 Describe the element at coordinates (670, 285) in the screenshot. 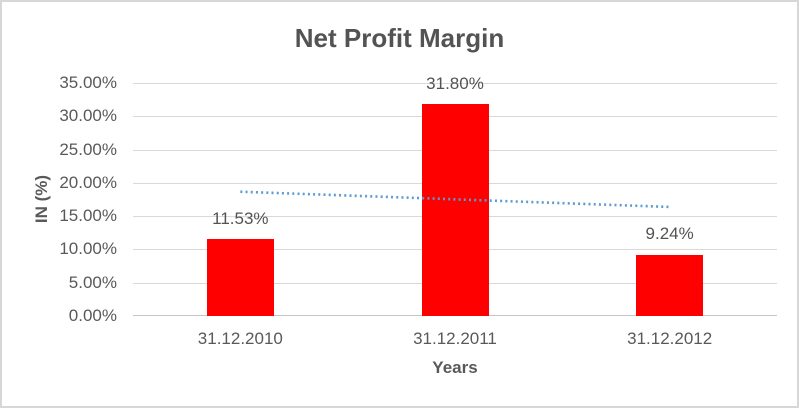

I see `bar-31.12.2012` at that location.